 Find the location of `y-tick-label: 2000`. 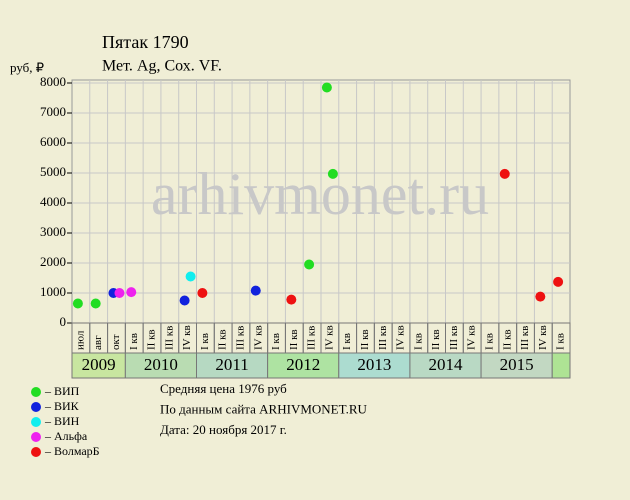

y-tick-label: 2000 is located at coordinates (53, 261).